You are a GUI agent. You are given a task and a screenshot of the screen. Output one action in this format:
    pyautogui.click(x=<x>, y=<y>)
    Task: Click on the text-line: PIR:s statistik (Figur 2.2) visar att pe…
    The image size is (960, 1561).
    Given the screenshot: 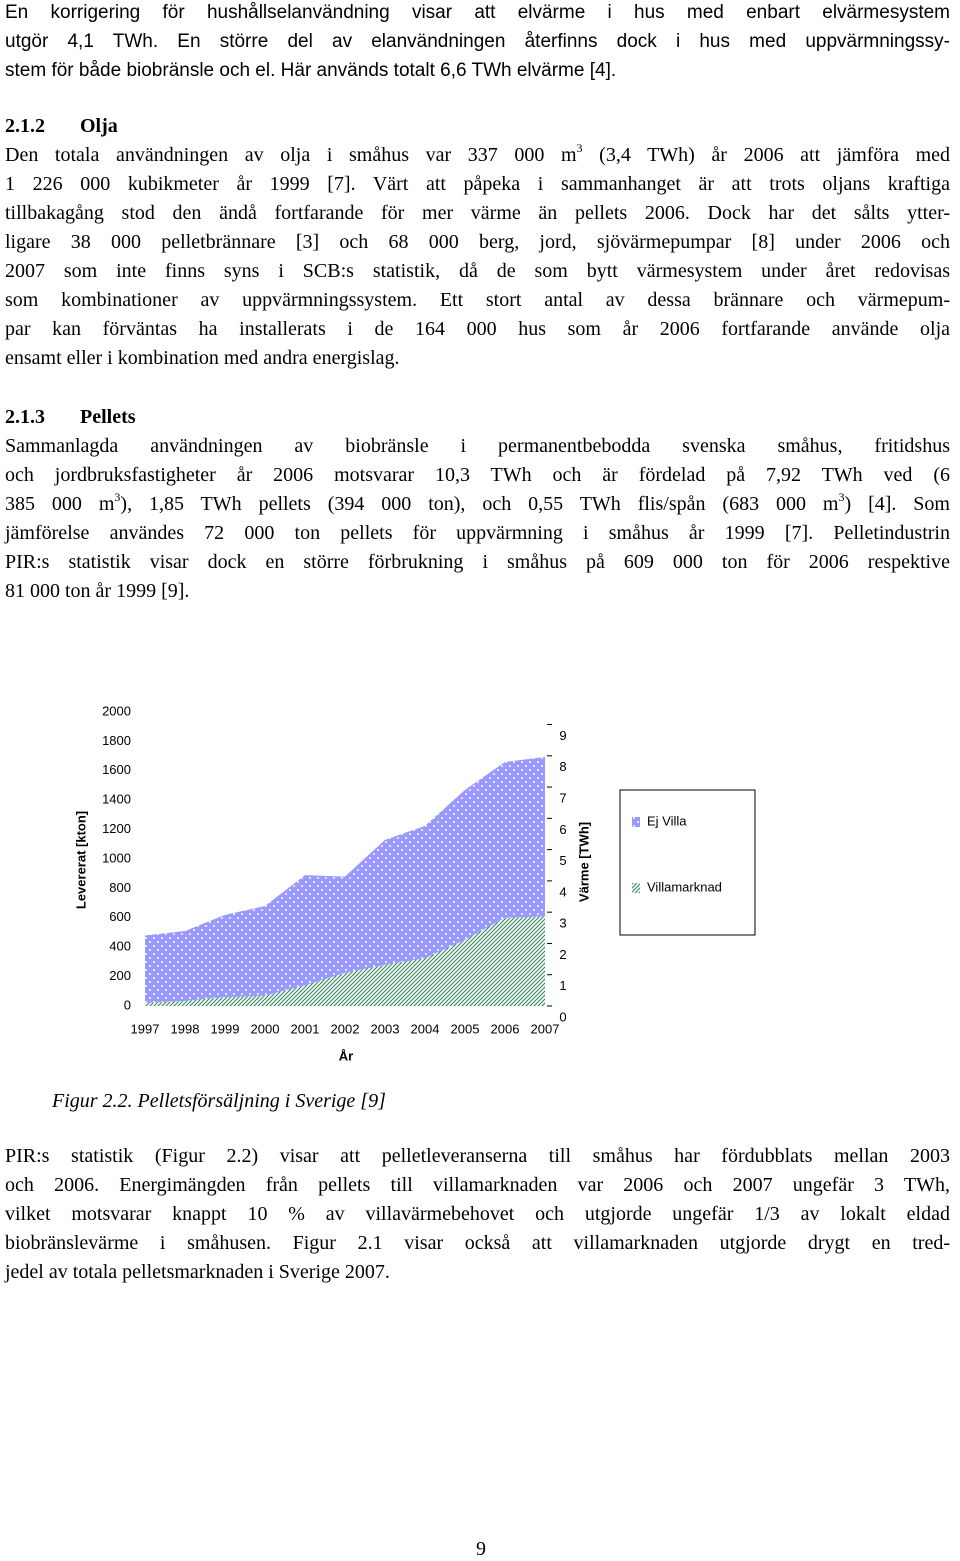 What is the action you would take?
    pyautogui.click(x=477, y=1156)
    